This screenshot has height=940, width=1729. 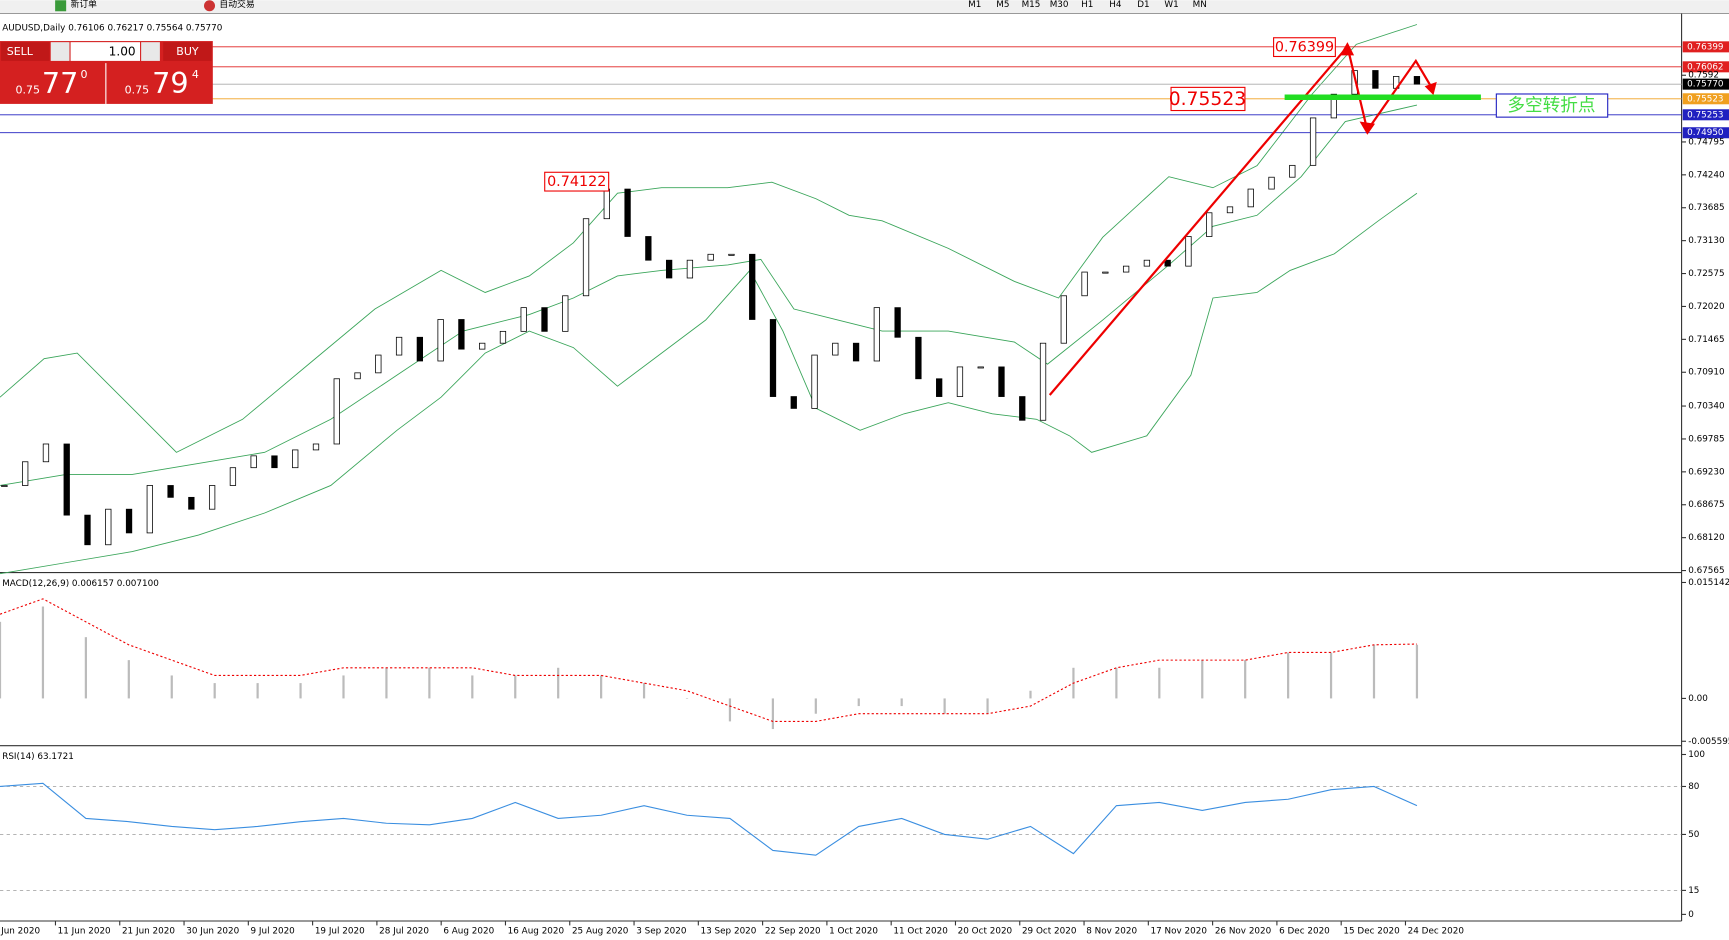 I want to click on buy-label: BUY, so click(x=187, y=51).